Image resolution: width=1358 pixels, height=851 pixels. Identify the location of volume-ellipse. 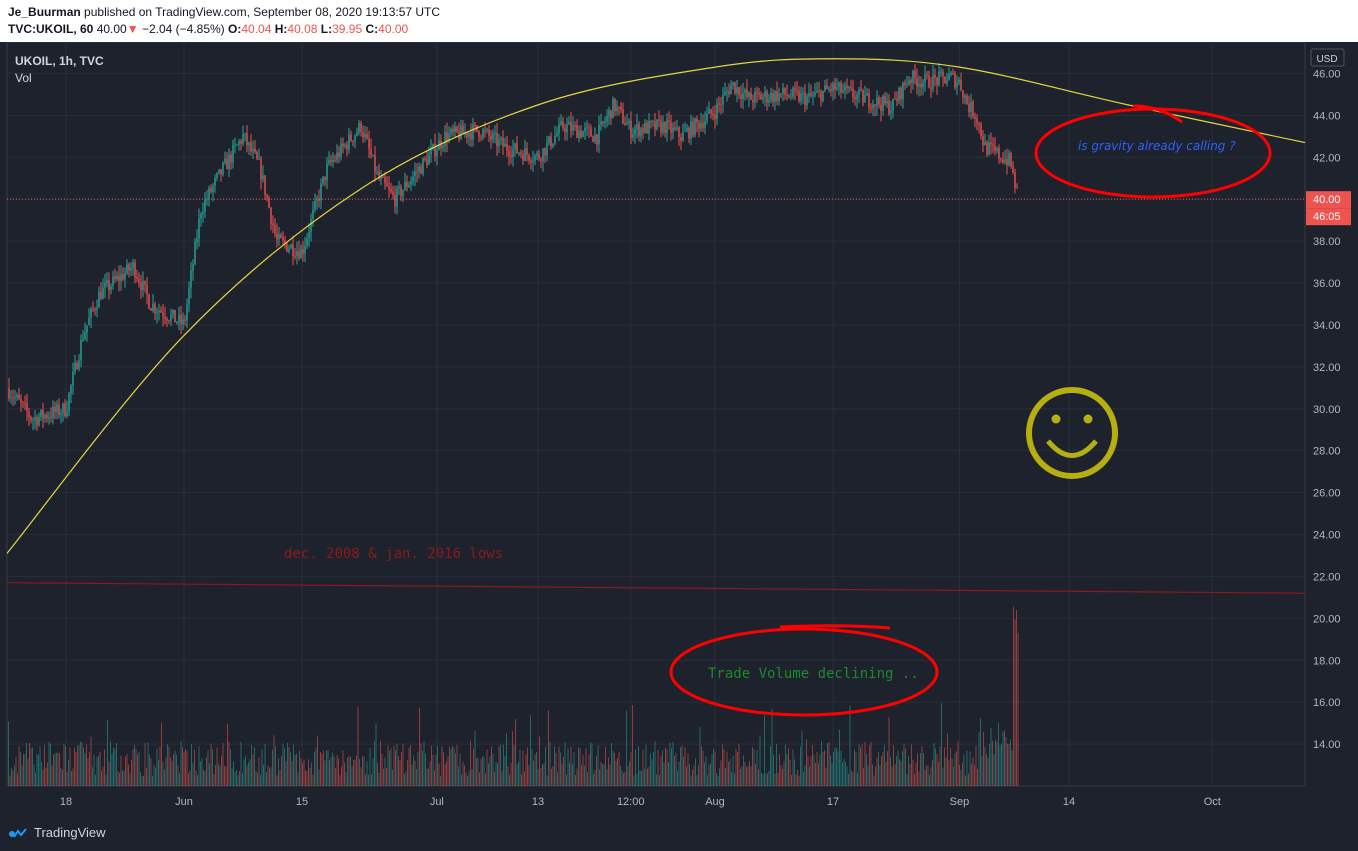
(804, 672).